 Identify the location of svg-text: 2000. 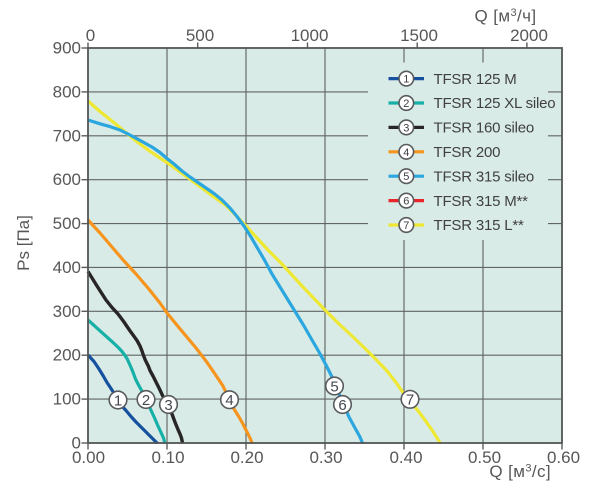
(529, 35).